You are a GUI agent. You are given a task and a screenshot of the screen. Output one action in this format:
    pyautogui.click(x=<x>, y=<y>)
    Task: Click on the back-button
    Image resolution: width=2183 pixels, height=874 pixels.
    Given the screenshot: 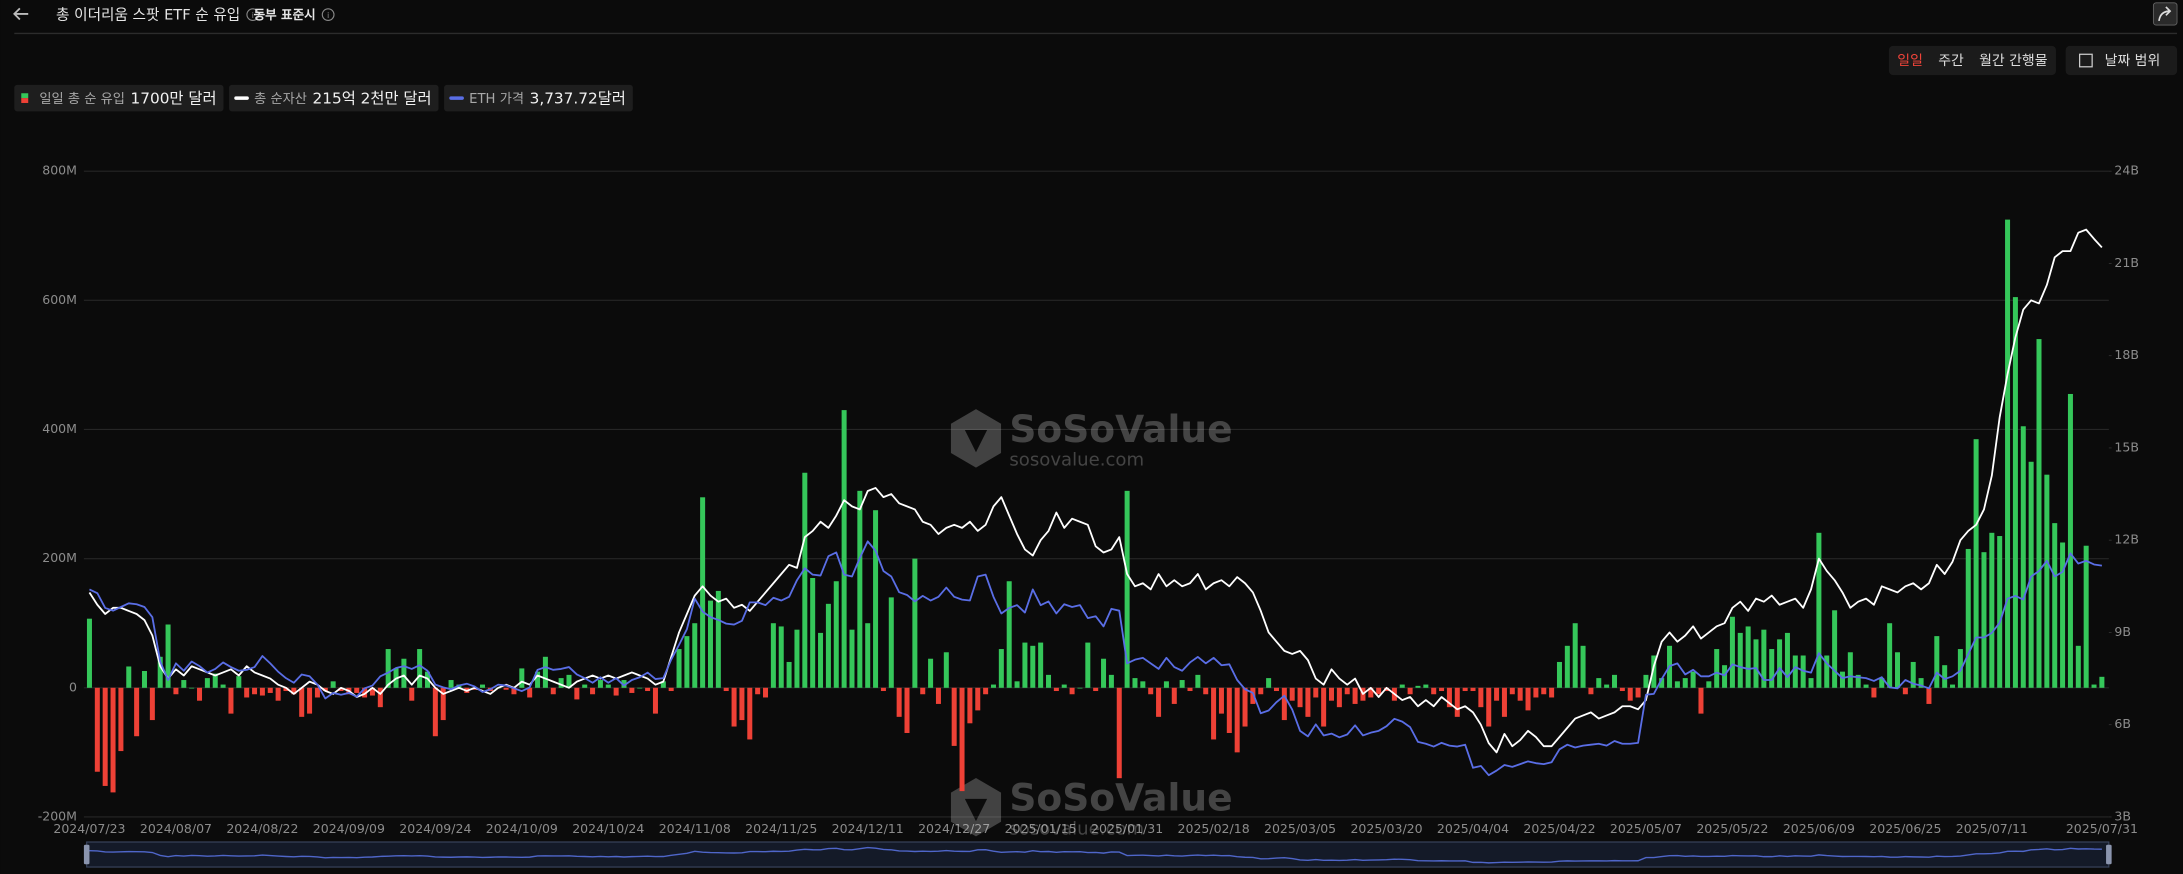 What is the action you would take?
    pyautogui.click(x=21, y=14)
    